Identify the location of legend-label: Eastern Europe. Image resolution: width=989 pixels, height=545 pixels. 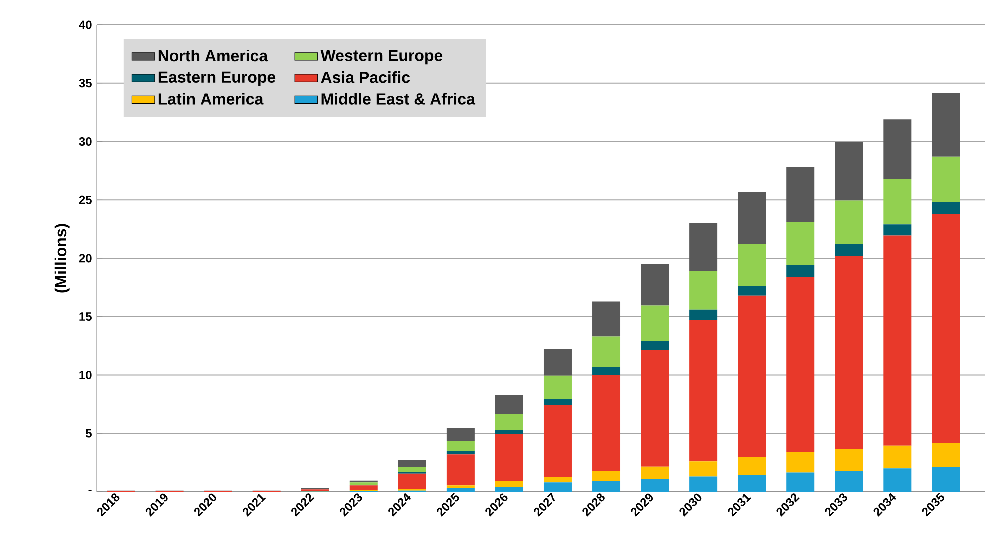
(217, 79).